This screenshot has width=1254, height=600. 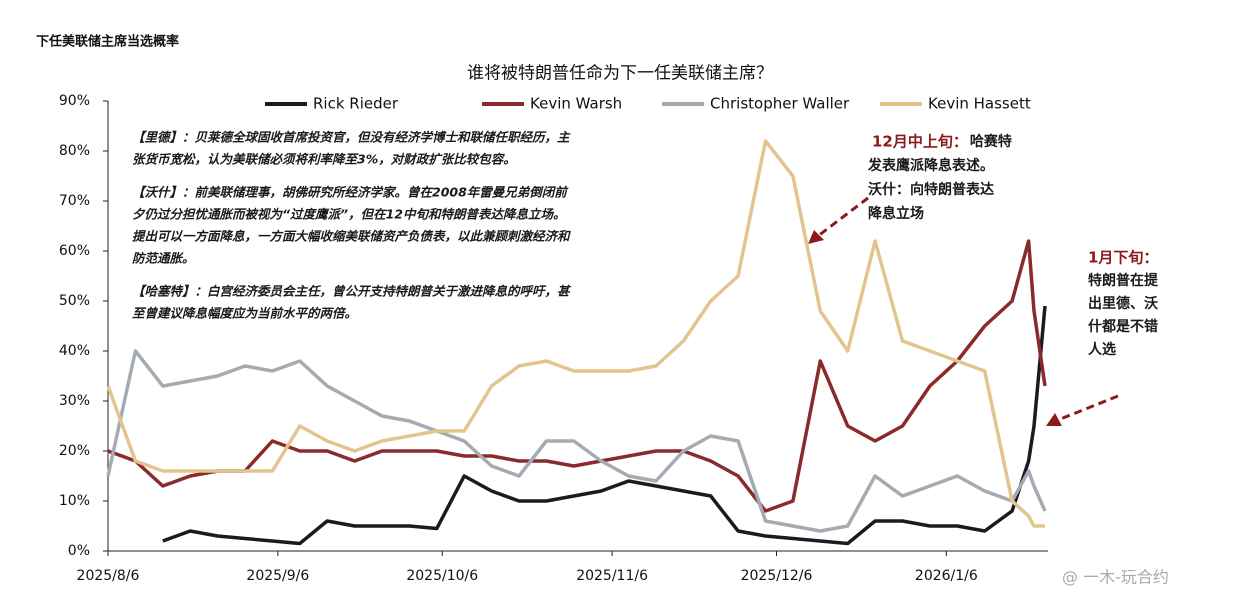 What do you see at coordinates (244, 313) in the screenshot?
I see `annotation: 至曾建议降息幅度应为当前水平的两倍。` at bounding box center [244, 313].